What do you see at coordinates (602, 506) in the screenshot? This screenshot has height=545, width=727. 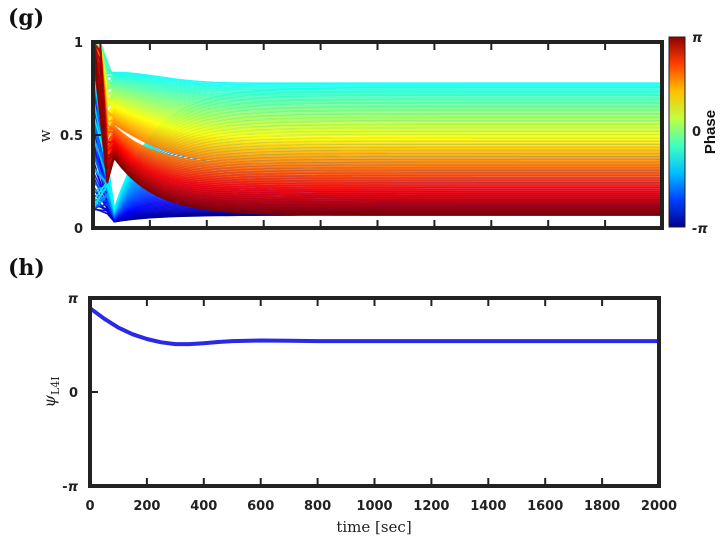 I see `chart-h-xtick-label: 1800` at bounding box center [602, 506].